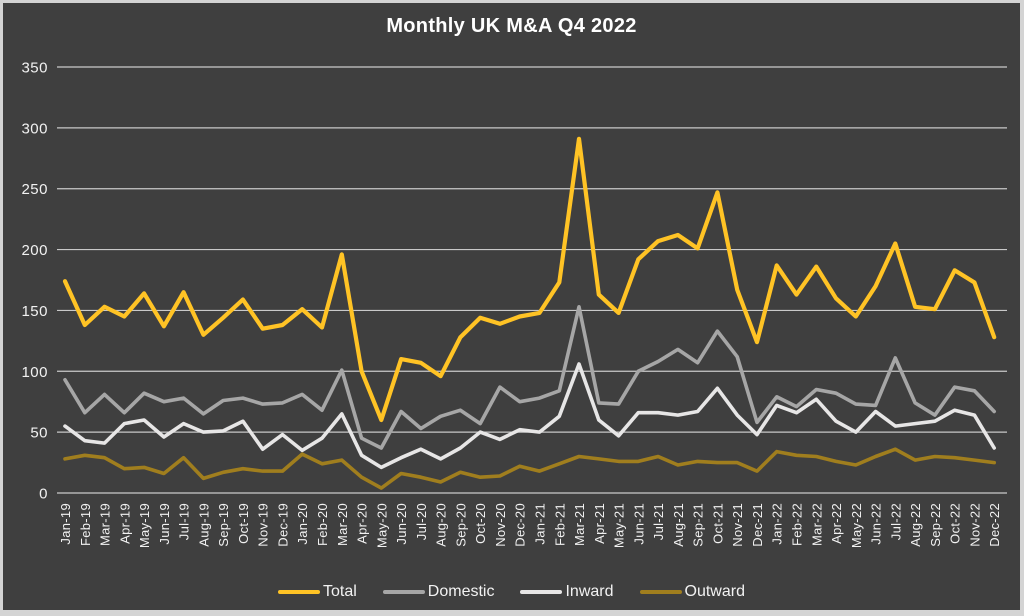  What do you see at coordinates (974, 525) in the screenshot?
I see `x-axis-tick-nov-22: Nov-22` at bounding box center [974, 525].